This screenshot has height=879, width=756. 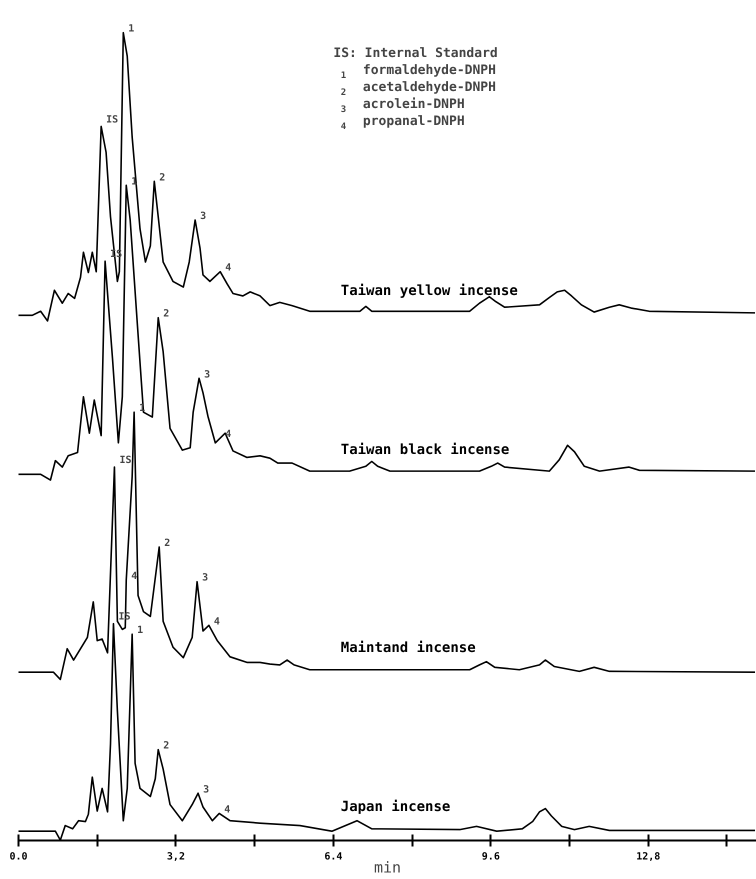 What do you see at coordinates (491, 857) in the screenshot?
I see `x-tick-label: 9.6` at bounding box center [491, 857].